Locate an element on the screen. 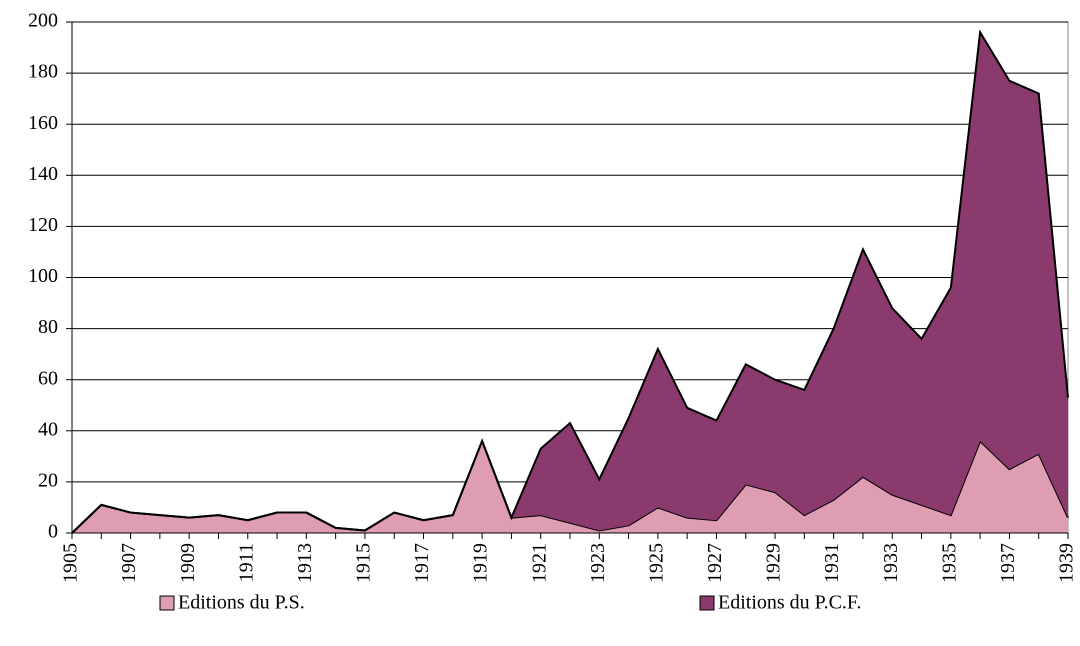 Image resolution: width=1080 pixels, height=646 pixels. y-tick-label: 100 is located at coordinates (43, 276).